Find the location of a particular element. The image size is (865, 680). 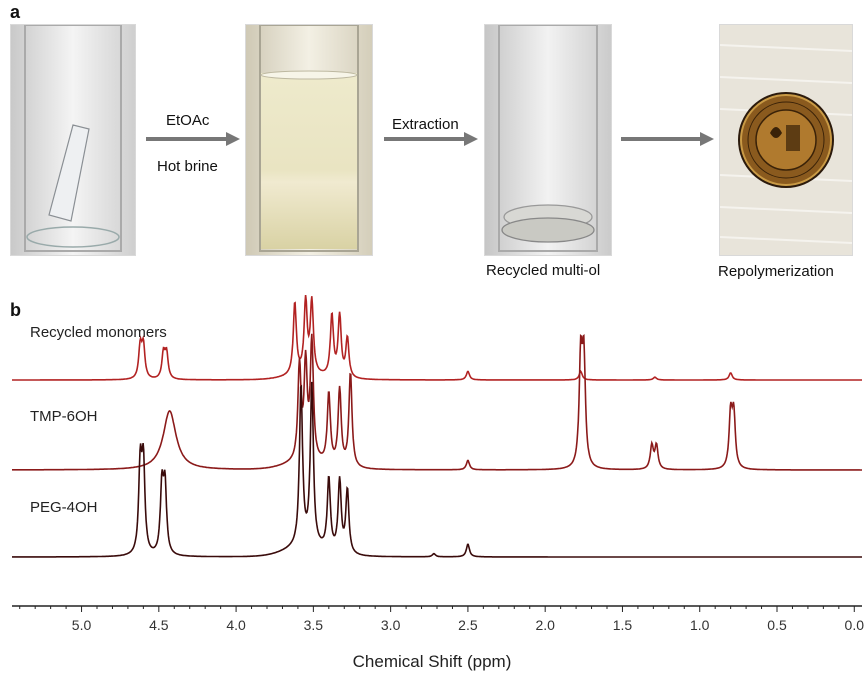

x-tick-label: 1.5 is located at coordinates (623, 625).